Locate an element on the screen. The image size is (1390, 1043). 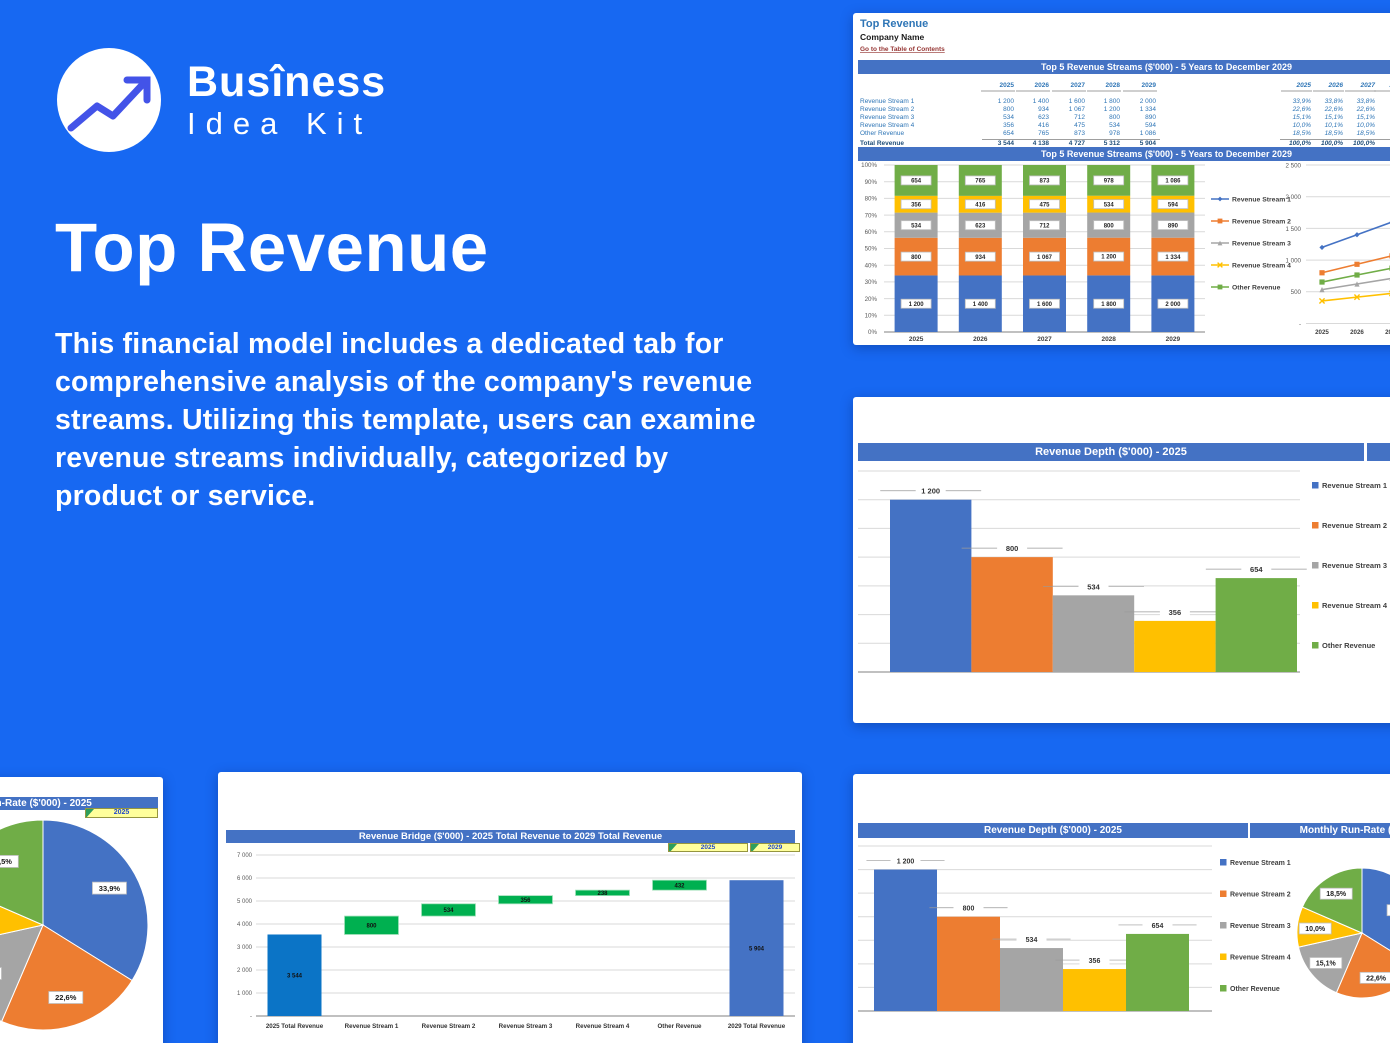
brand-name-block: Busîness Idea Kit is located at coordinates (287, 99).